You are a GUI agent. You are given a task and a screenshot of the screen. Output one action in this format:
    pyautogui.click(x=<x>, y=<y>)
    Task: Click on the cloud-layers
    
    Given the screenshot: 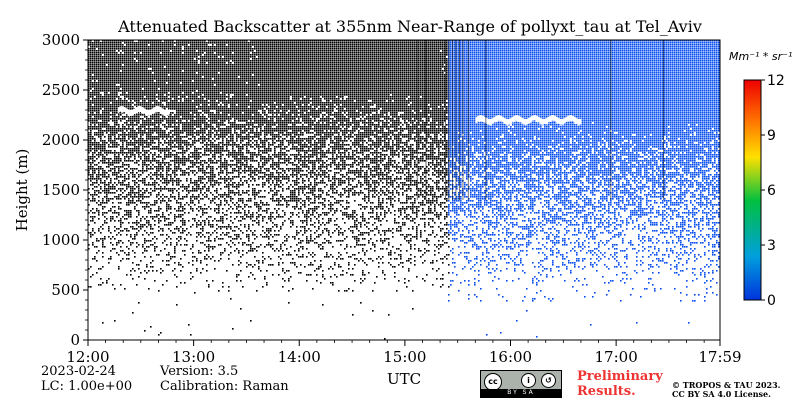 What is the action you would take?
    pyautogui.click(x=349, y=116)
    